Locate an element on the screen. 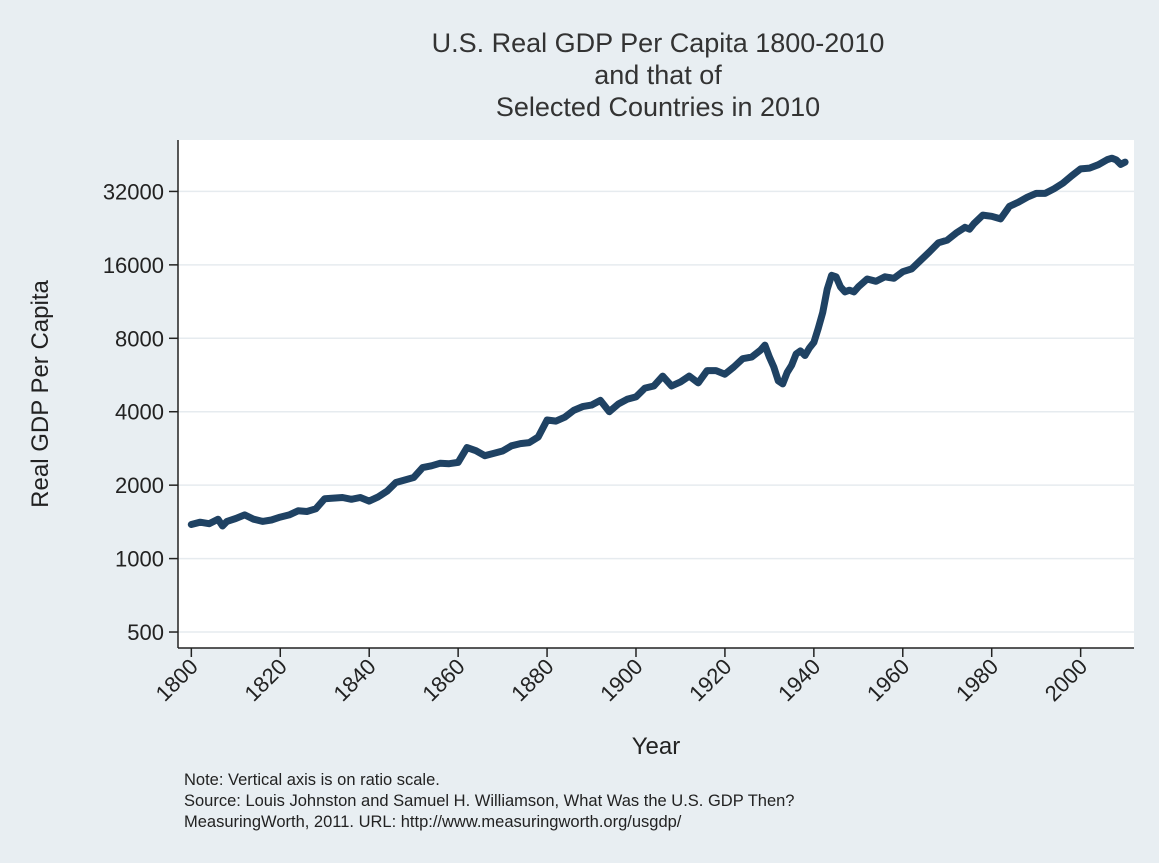 This screenshot has width=1159, height=863. x-axis-label: Year is located at coordinates (656, 746).